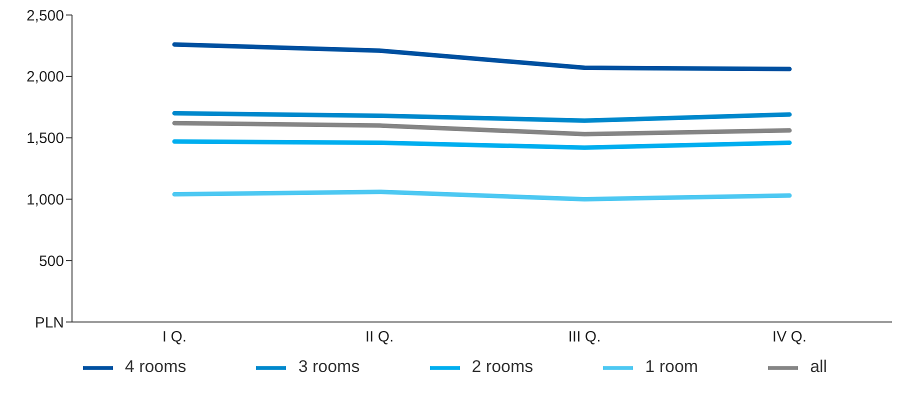 This screenshot has height=411, width=912. What do you see at coordinates (174, 337) in the screenshot?
I see `x-tick-label: I Q.` at bounding box center [174, 337].